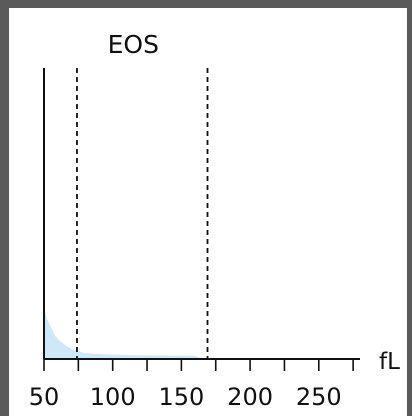  What do you see at coordinates (319, 397) in the screenshot?
I see `x-tick-label-250: 250` at bounding box center [319, 397].